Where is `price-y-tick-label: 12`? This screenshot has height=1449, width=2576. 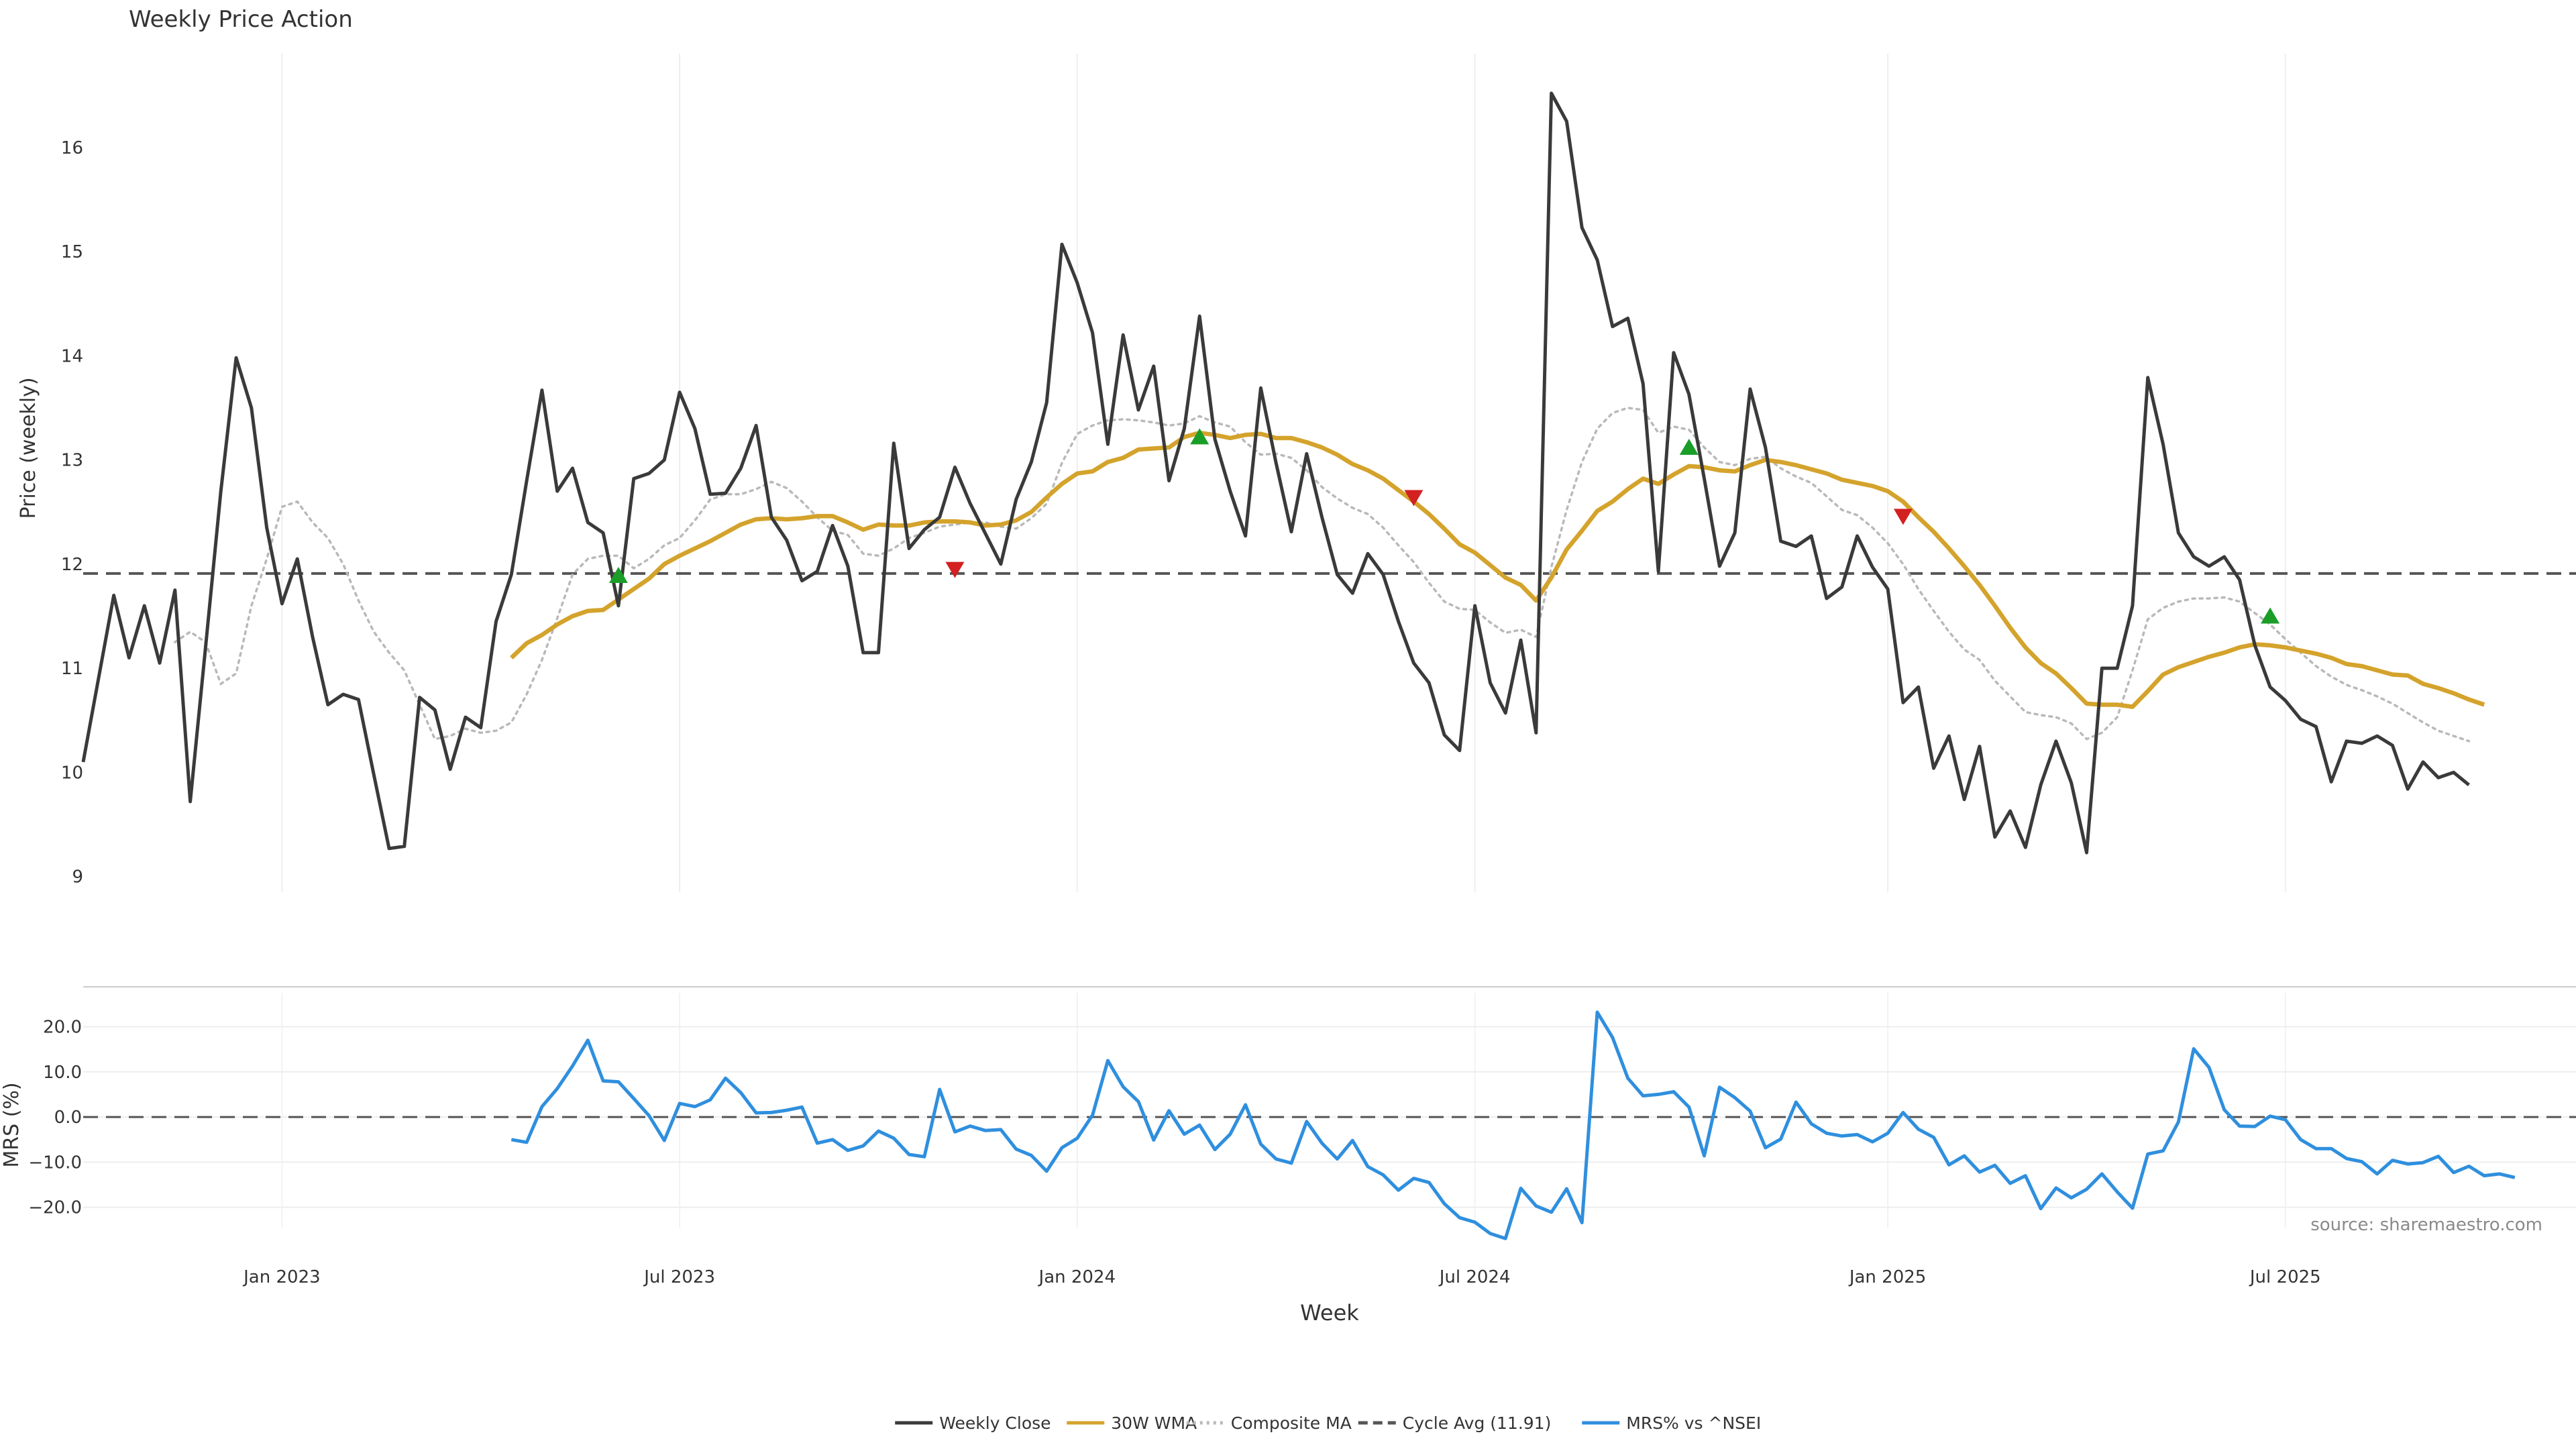
price-y-tick-label: 12 is located at coordinates (72, 565).